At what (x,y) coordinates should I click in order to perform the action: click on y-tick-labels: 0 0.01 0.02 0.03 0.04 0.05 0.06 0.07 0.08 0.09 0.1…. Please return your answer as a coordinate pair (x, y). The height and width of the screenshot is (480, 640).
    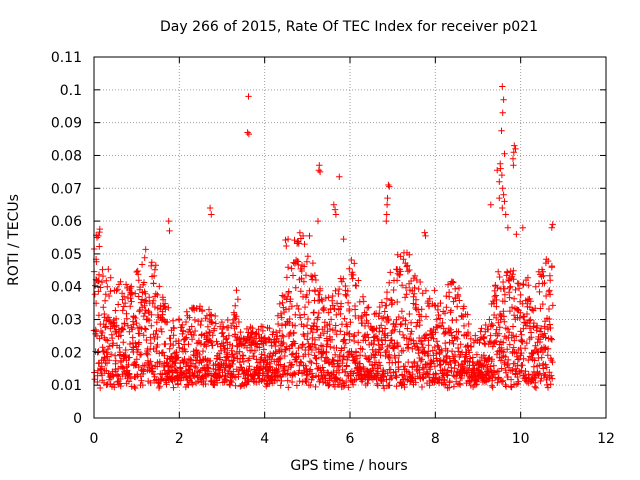
    Looking at the image, I should click on (66, 238).